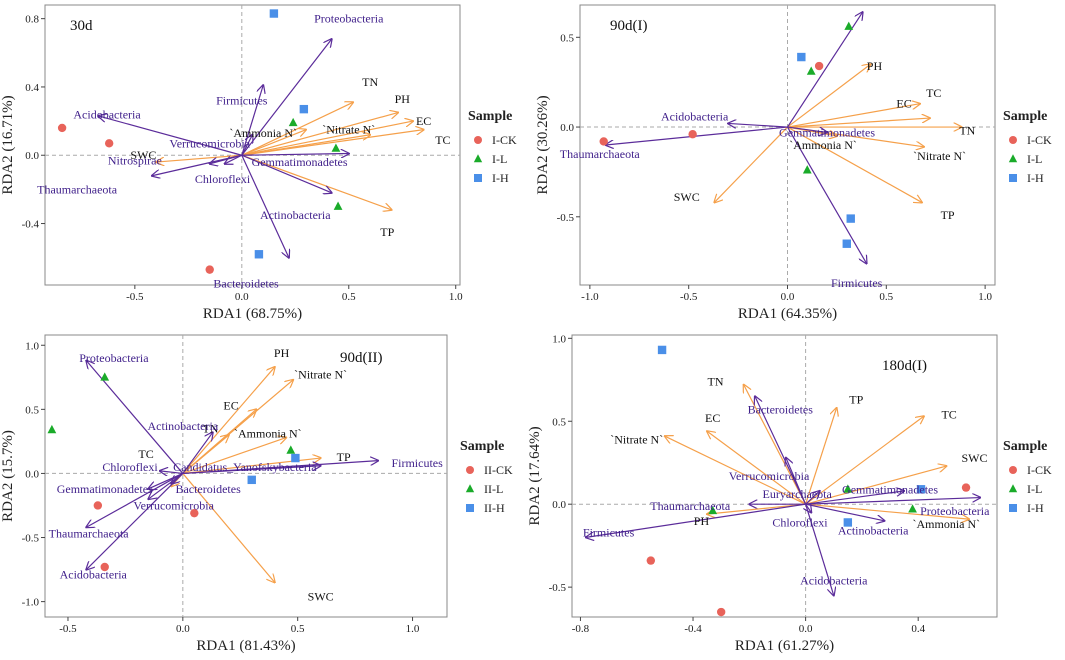  What do you see at coordinates (798, 494) in the screenshot?
I see `taxa-vector-label: Euryarchaeota` at bounding box center [798, 494].